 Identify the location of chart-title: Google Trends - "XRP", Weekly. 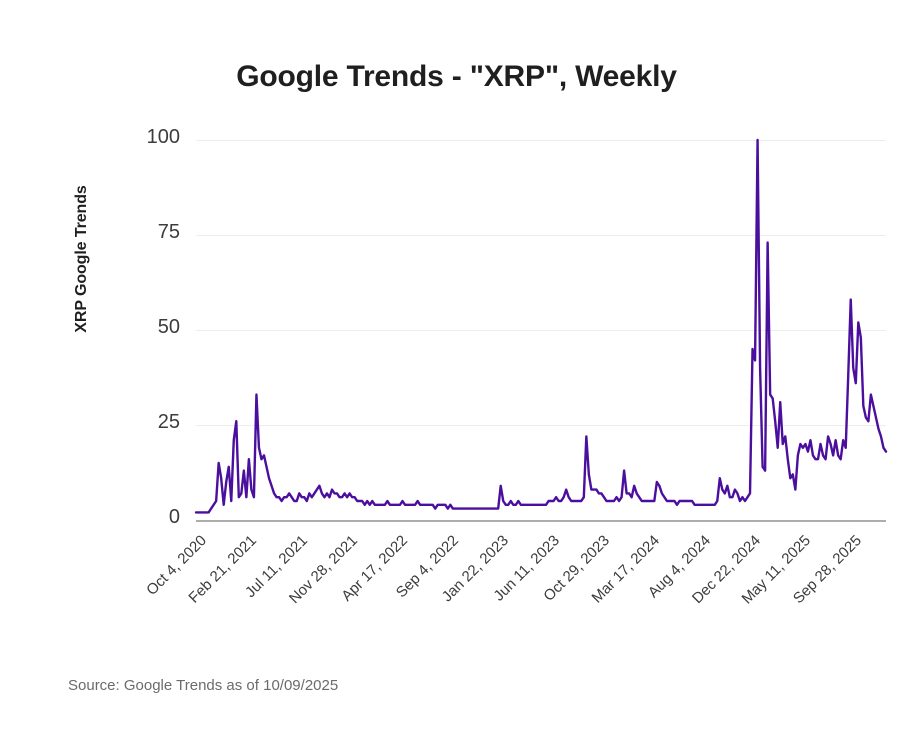
(456, 76).